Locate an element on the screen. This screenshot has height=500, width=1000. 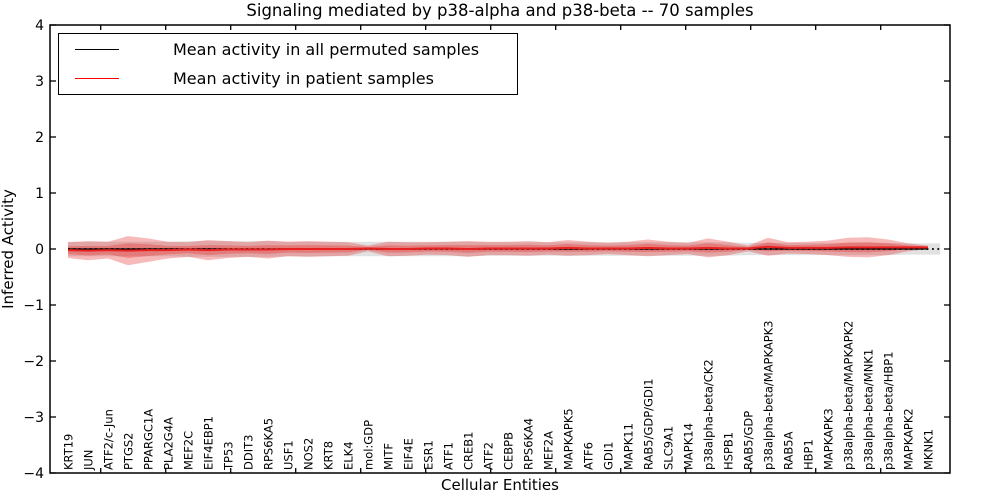
x-tick-label: USF1 is located at coordinates (289, 455).